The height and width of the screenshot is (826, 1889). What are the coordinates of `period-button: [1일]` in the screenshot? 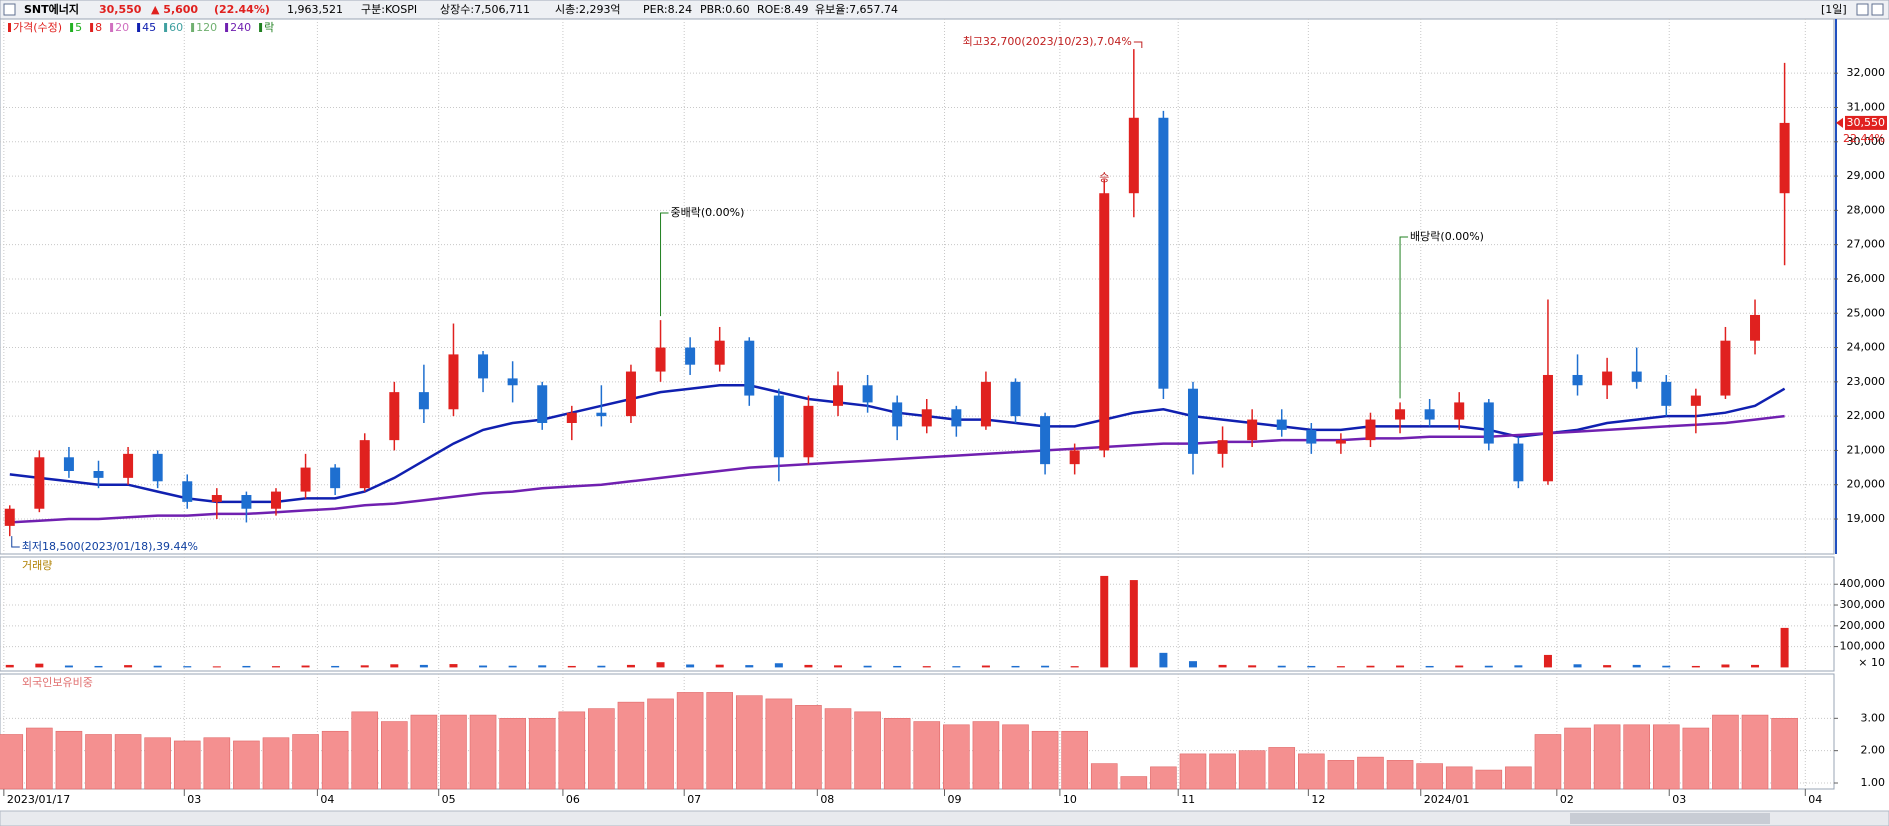 It's located at (1834, 9).